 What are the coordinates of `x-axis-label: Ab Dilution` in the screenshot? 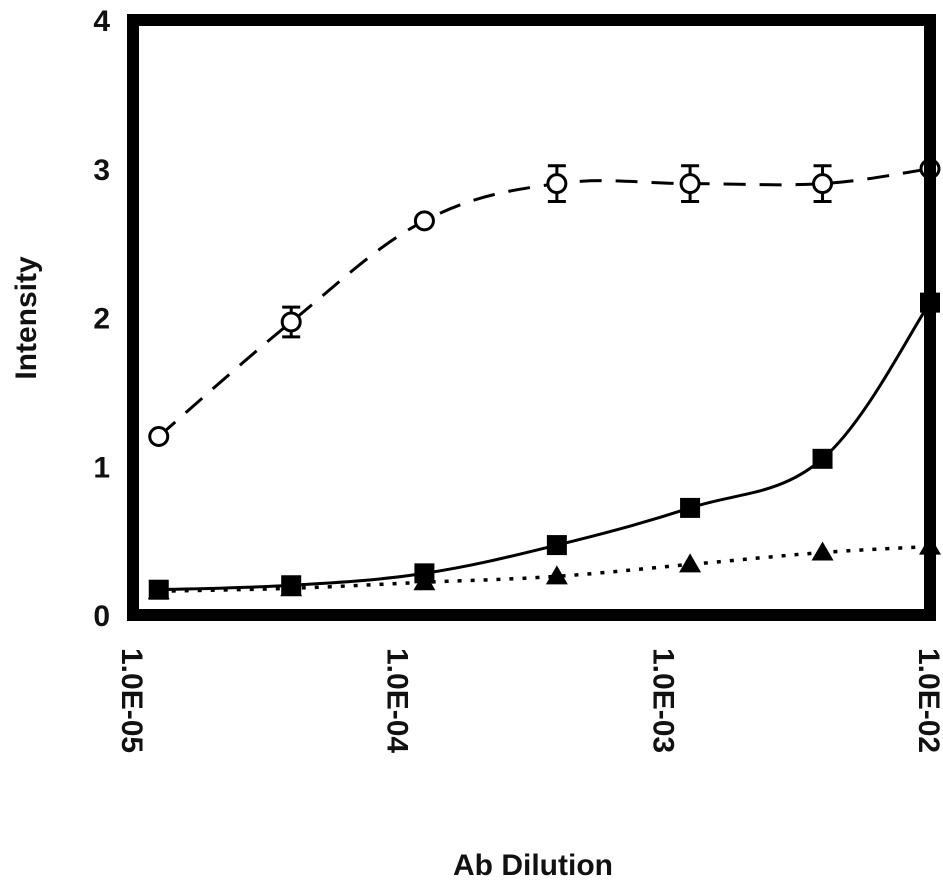 It's located at (533, 865).